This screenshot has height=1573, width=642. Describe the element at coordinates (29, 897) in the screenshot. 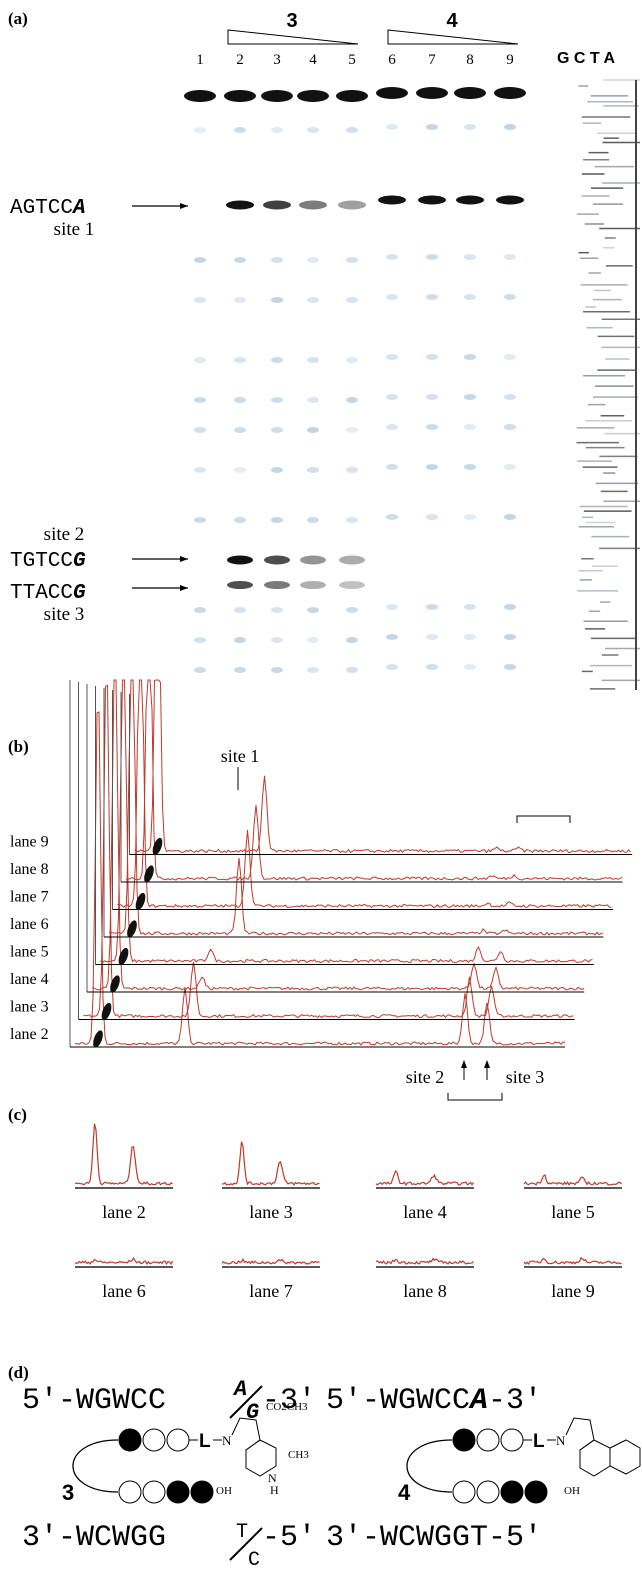

I see `trace-lane-label: lane 7` at that location.